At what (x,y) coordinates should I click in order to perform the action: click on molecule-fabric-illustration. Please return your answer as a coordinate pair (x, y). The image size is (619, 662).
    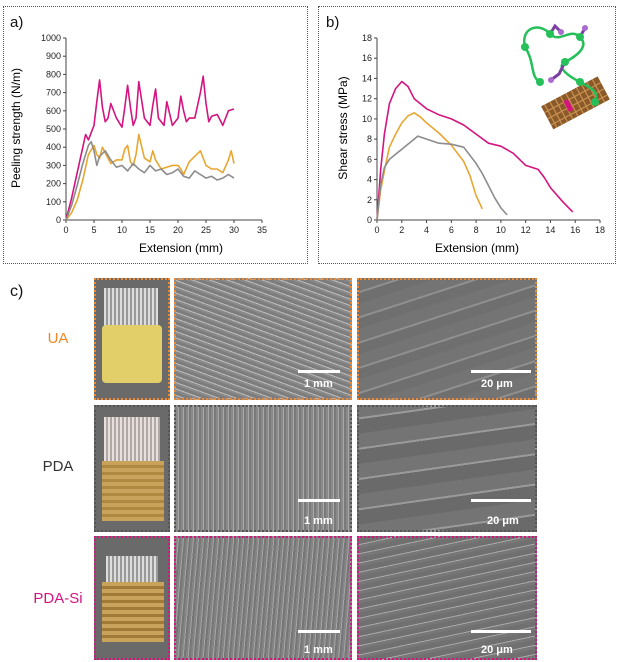
    Looking at the image, I should click on (565, 76).